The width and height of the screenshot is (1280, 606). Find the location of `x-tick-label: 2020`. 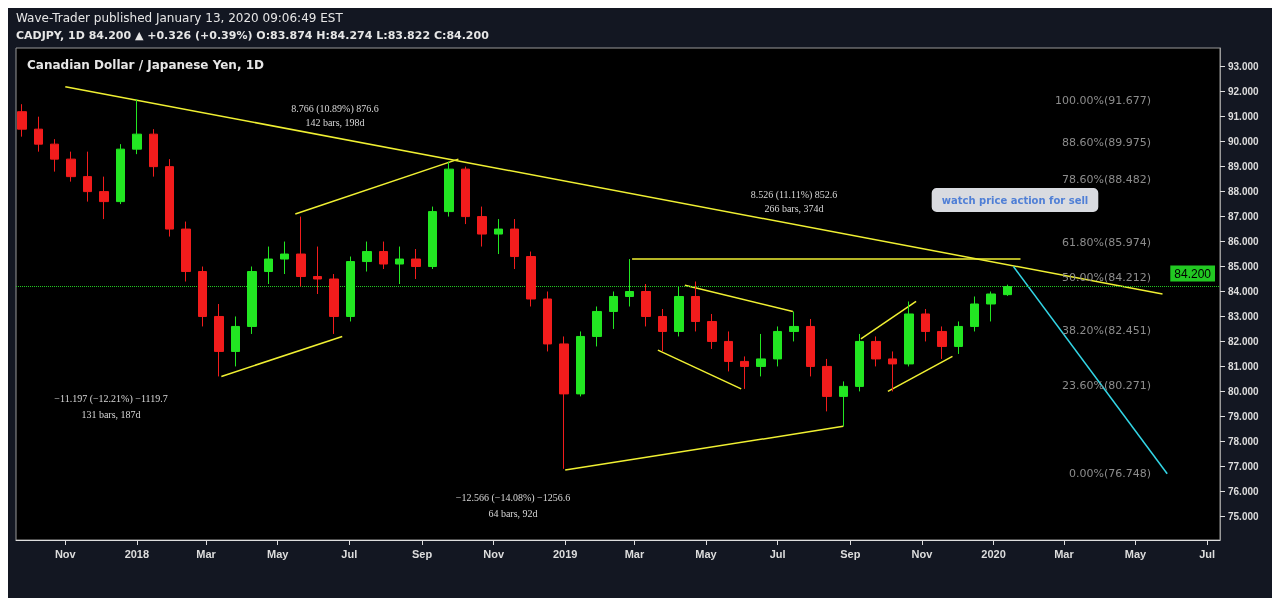

x-tick-label: 2020 is located at coordinates (993, 553).